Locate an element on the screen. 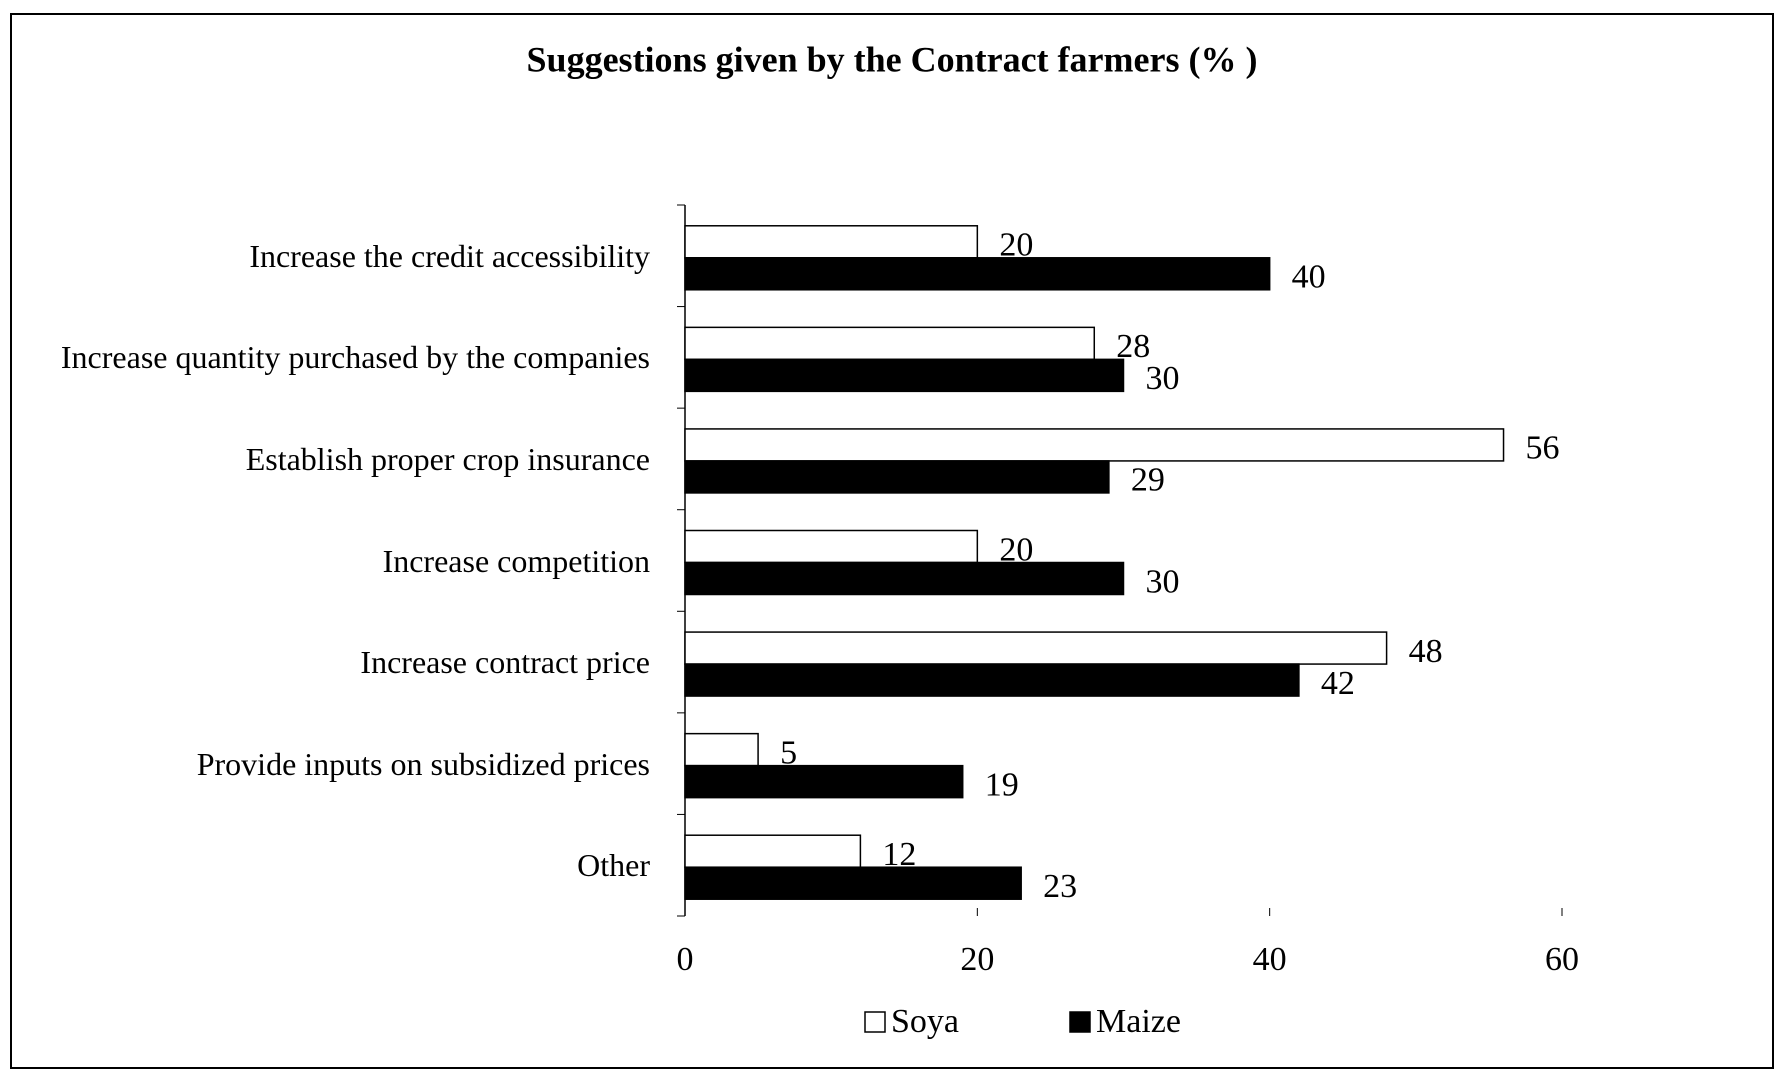 The height and width of the screenshot is (1076, 1785). x-tick-label: 20 is located at coordinates (977, 959).